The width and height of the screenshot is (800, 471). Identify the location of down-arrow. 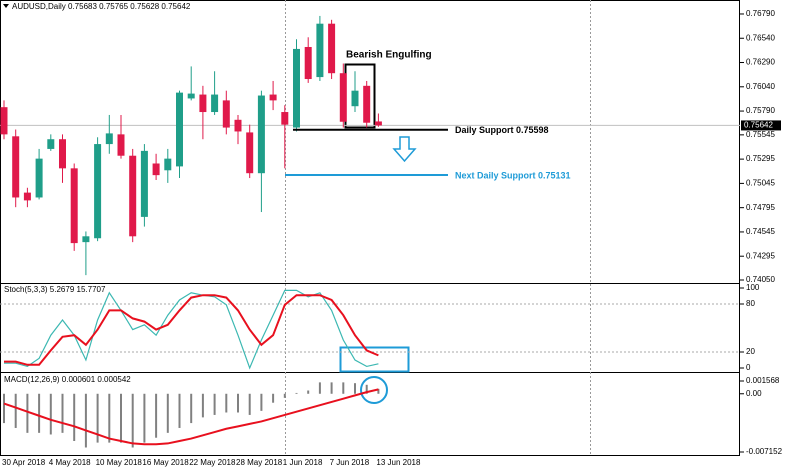
(404, 149).